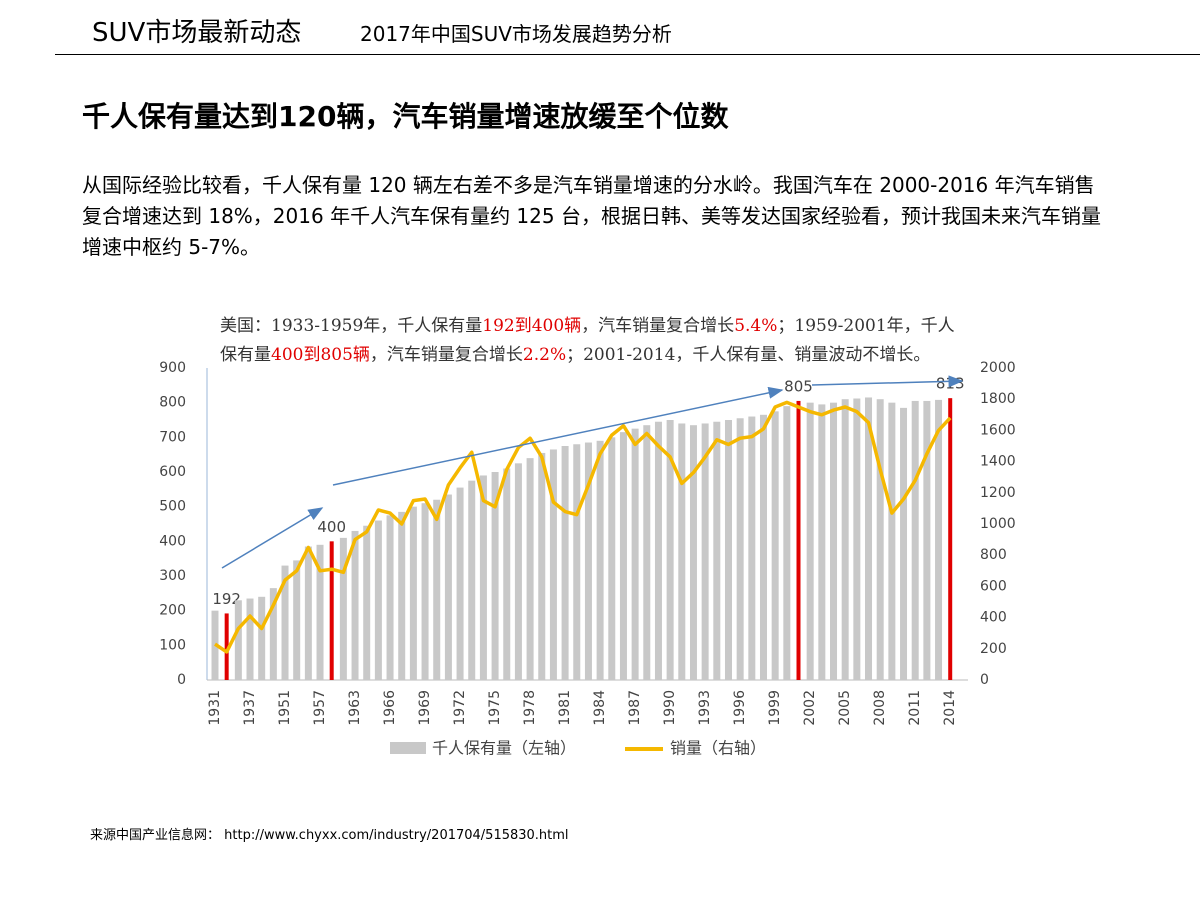 The width and height of the screenshot is (1200, 900). What do you see at coordinates (544, 355) in the screenshot?
I see `annotation-segment: 2.2%` at bounding box center [544, 355].